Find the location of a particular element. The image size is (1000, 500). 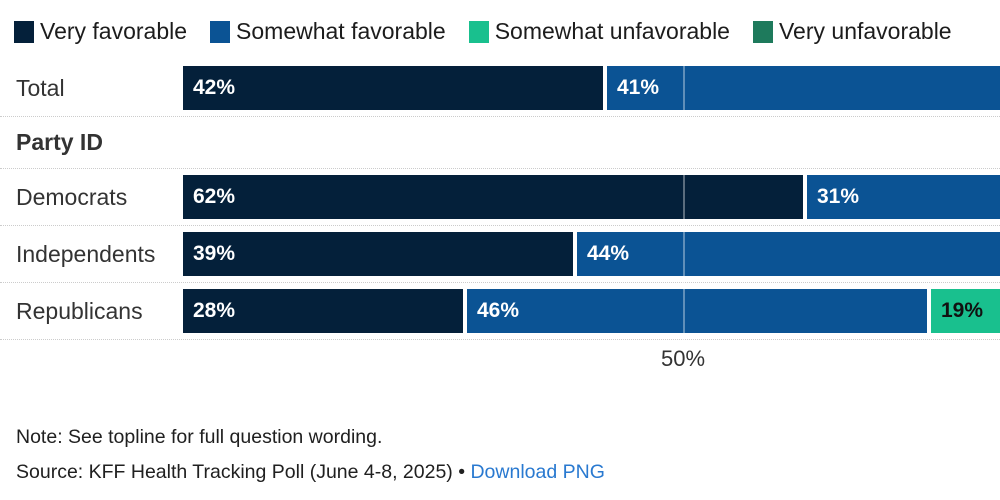

legend-item-somewhat-unfavorable: Somewhat unfavorable is located at coordinates (599, 31).